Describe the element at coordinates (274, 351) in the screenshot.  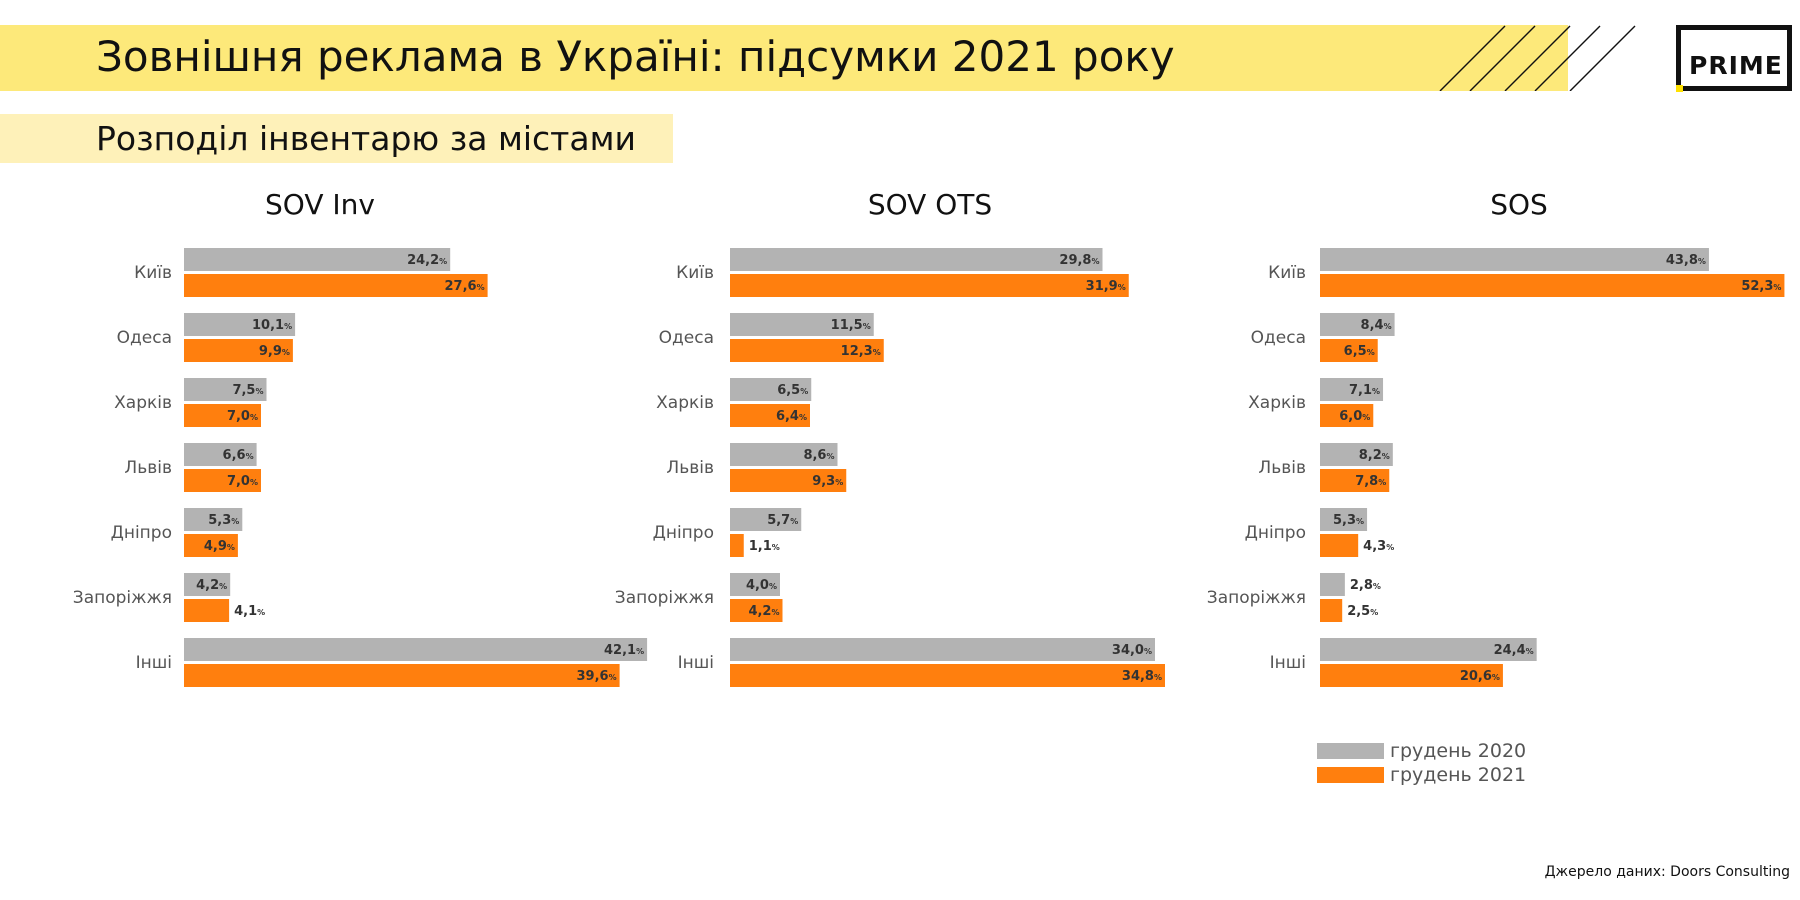
I see `data-label: 9,9%` at that location.